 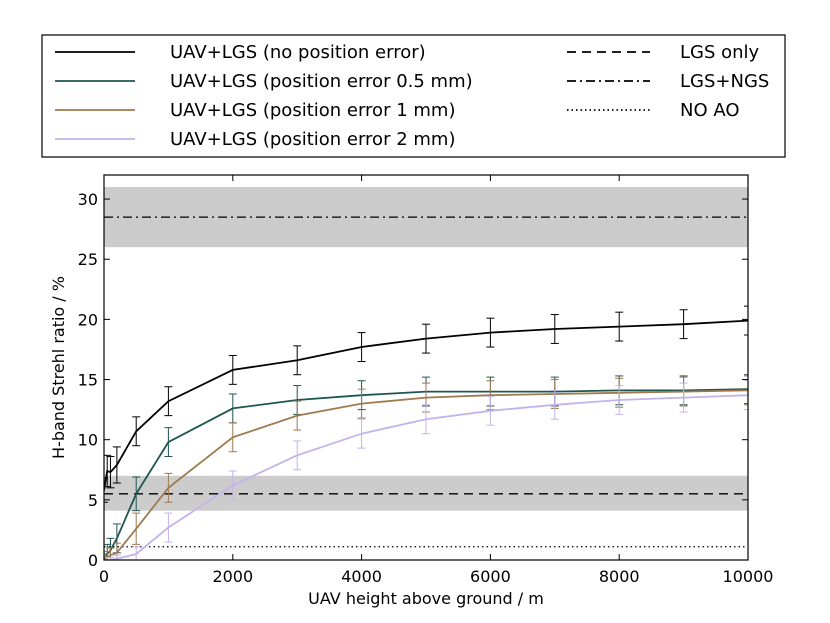 I want to click on legend-series-2-label: UAV+LGS (position error 0.5 mm), so click(x=321, y=81).